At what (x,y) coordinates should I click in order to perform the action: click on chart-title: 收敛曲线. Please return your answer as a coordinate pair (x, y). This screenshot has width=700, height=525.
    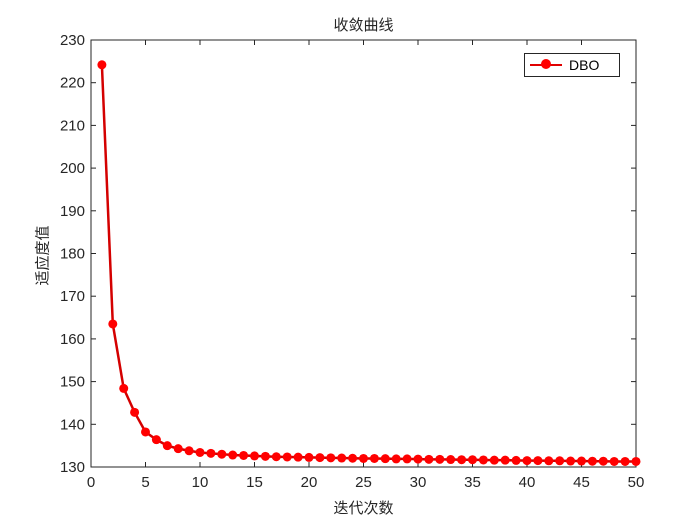
    Looking at the image, I should click on (363, 25).